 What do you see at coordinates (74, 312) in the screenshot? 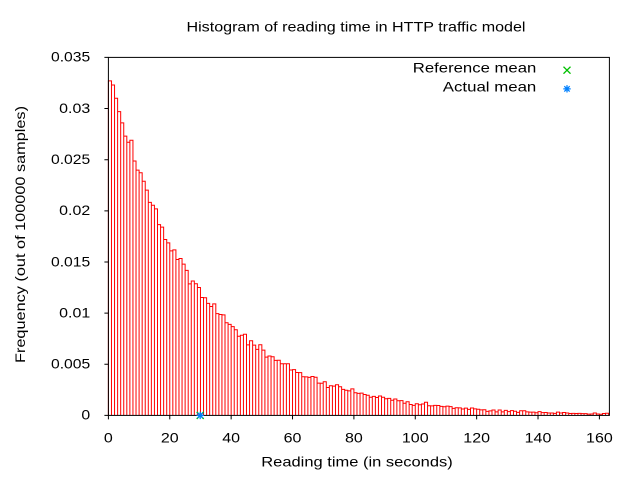
I see `svg-text: 0.01` at bounding box center [74, 312].